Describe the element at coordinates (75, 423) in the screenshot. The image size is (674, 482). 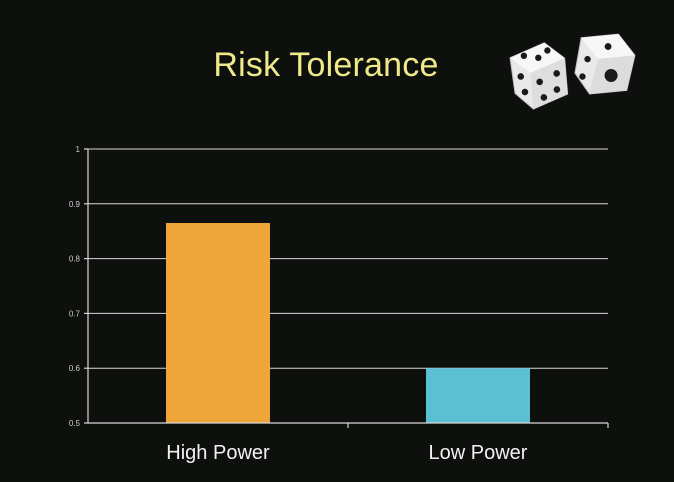
I see `y-tick-label: 0.5` at that location.